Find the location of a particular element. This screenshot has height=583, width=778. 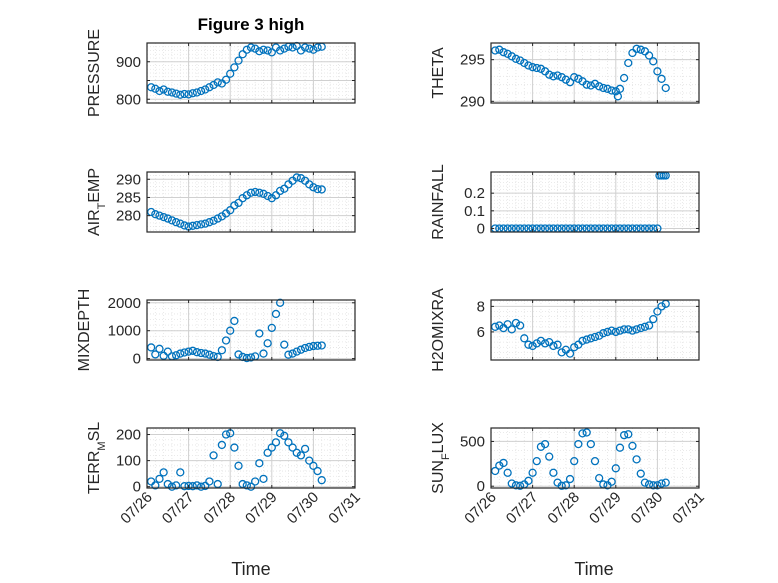

plot-area is located at coordinates (251, 202).